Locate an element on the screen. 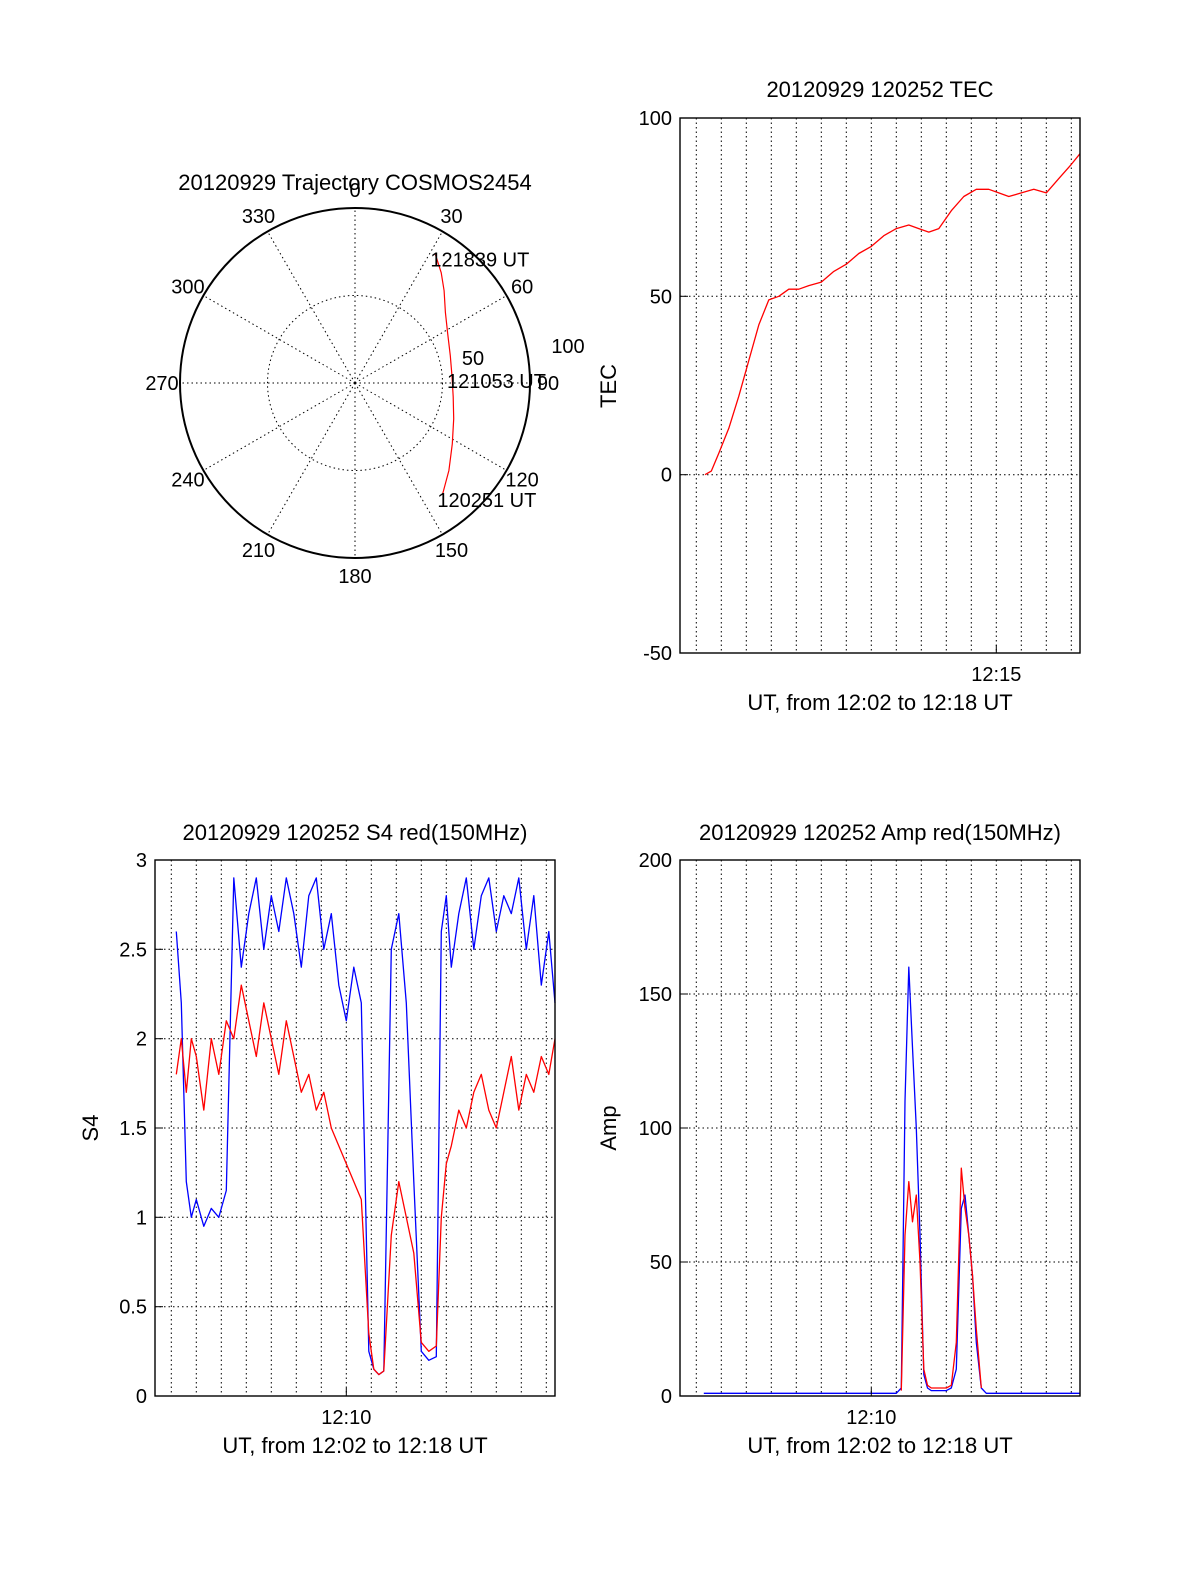  tec-ylabel: TEC is located at coordinates (608, 386).